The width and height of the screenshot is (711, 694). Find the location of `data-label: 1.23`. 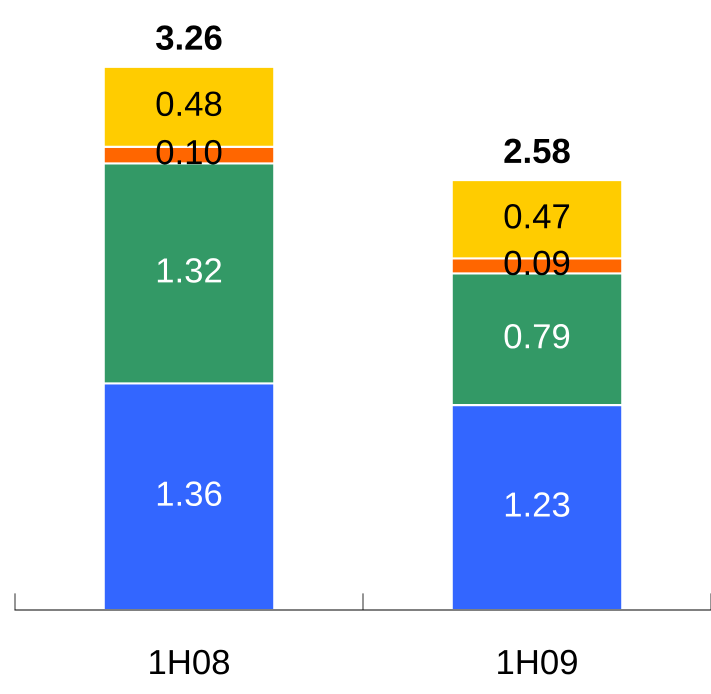

data-label: 1.23 is located at coordinates (538, 504).